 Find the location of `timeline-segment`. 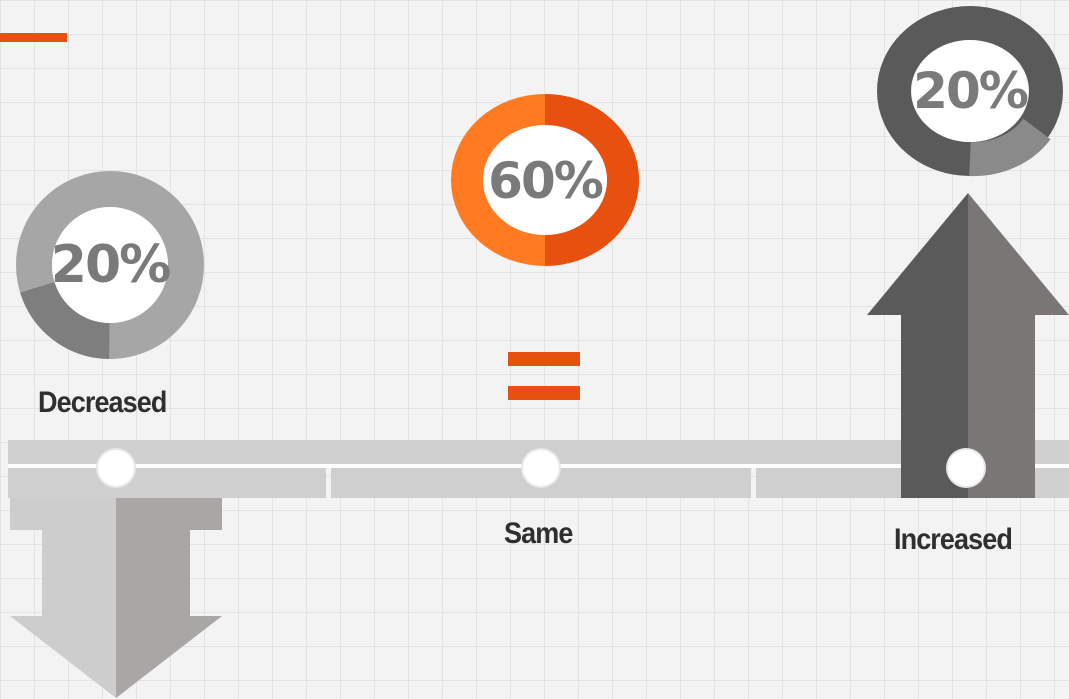

timeline-segment is located at coordinates (167, 483).